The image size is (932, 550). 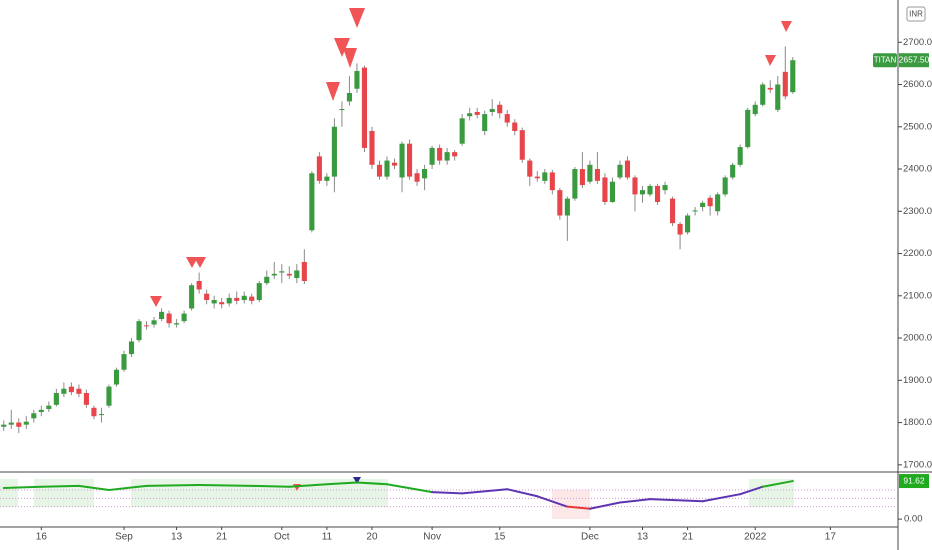 What do you see at coordinates (64, 493) in the screenshot?
I see `overbought-zone` at bounding box center [64, 493].